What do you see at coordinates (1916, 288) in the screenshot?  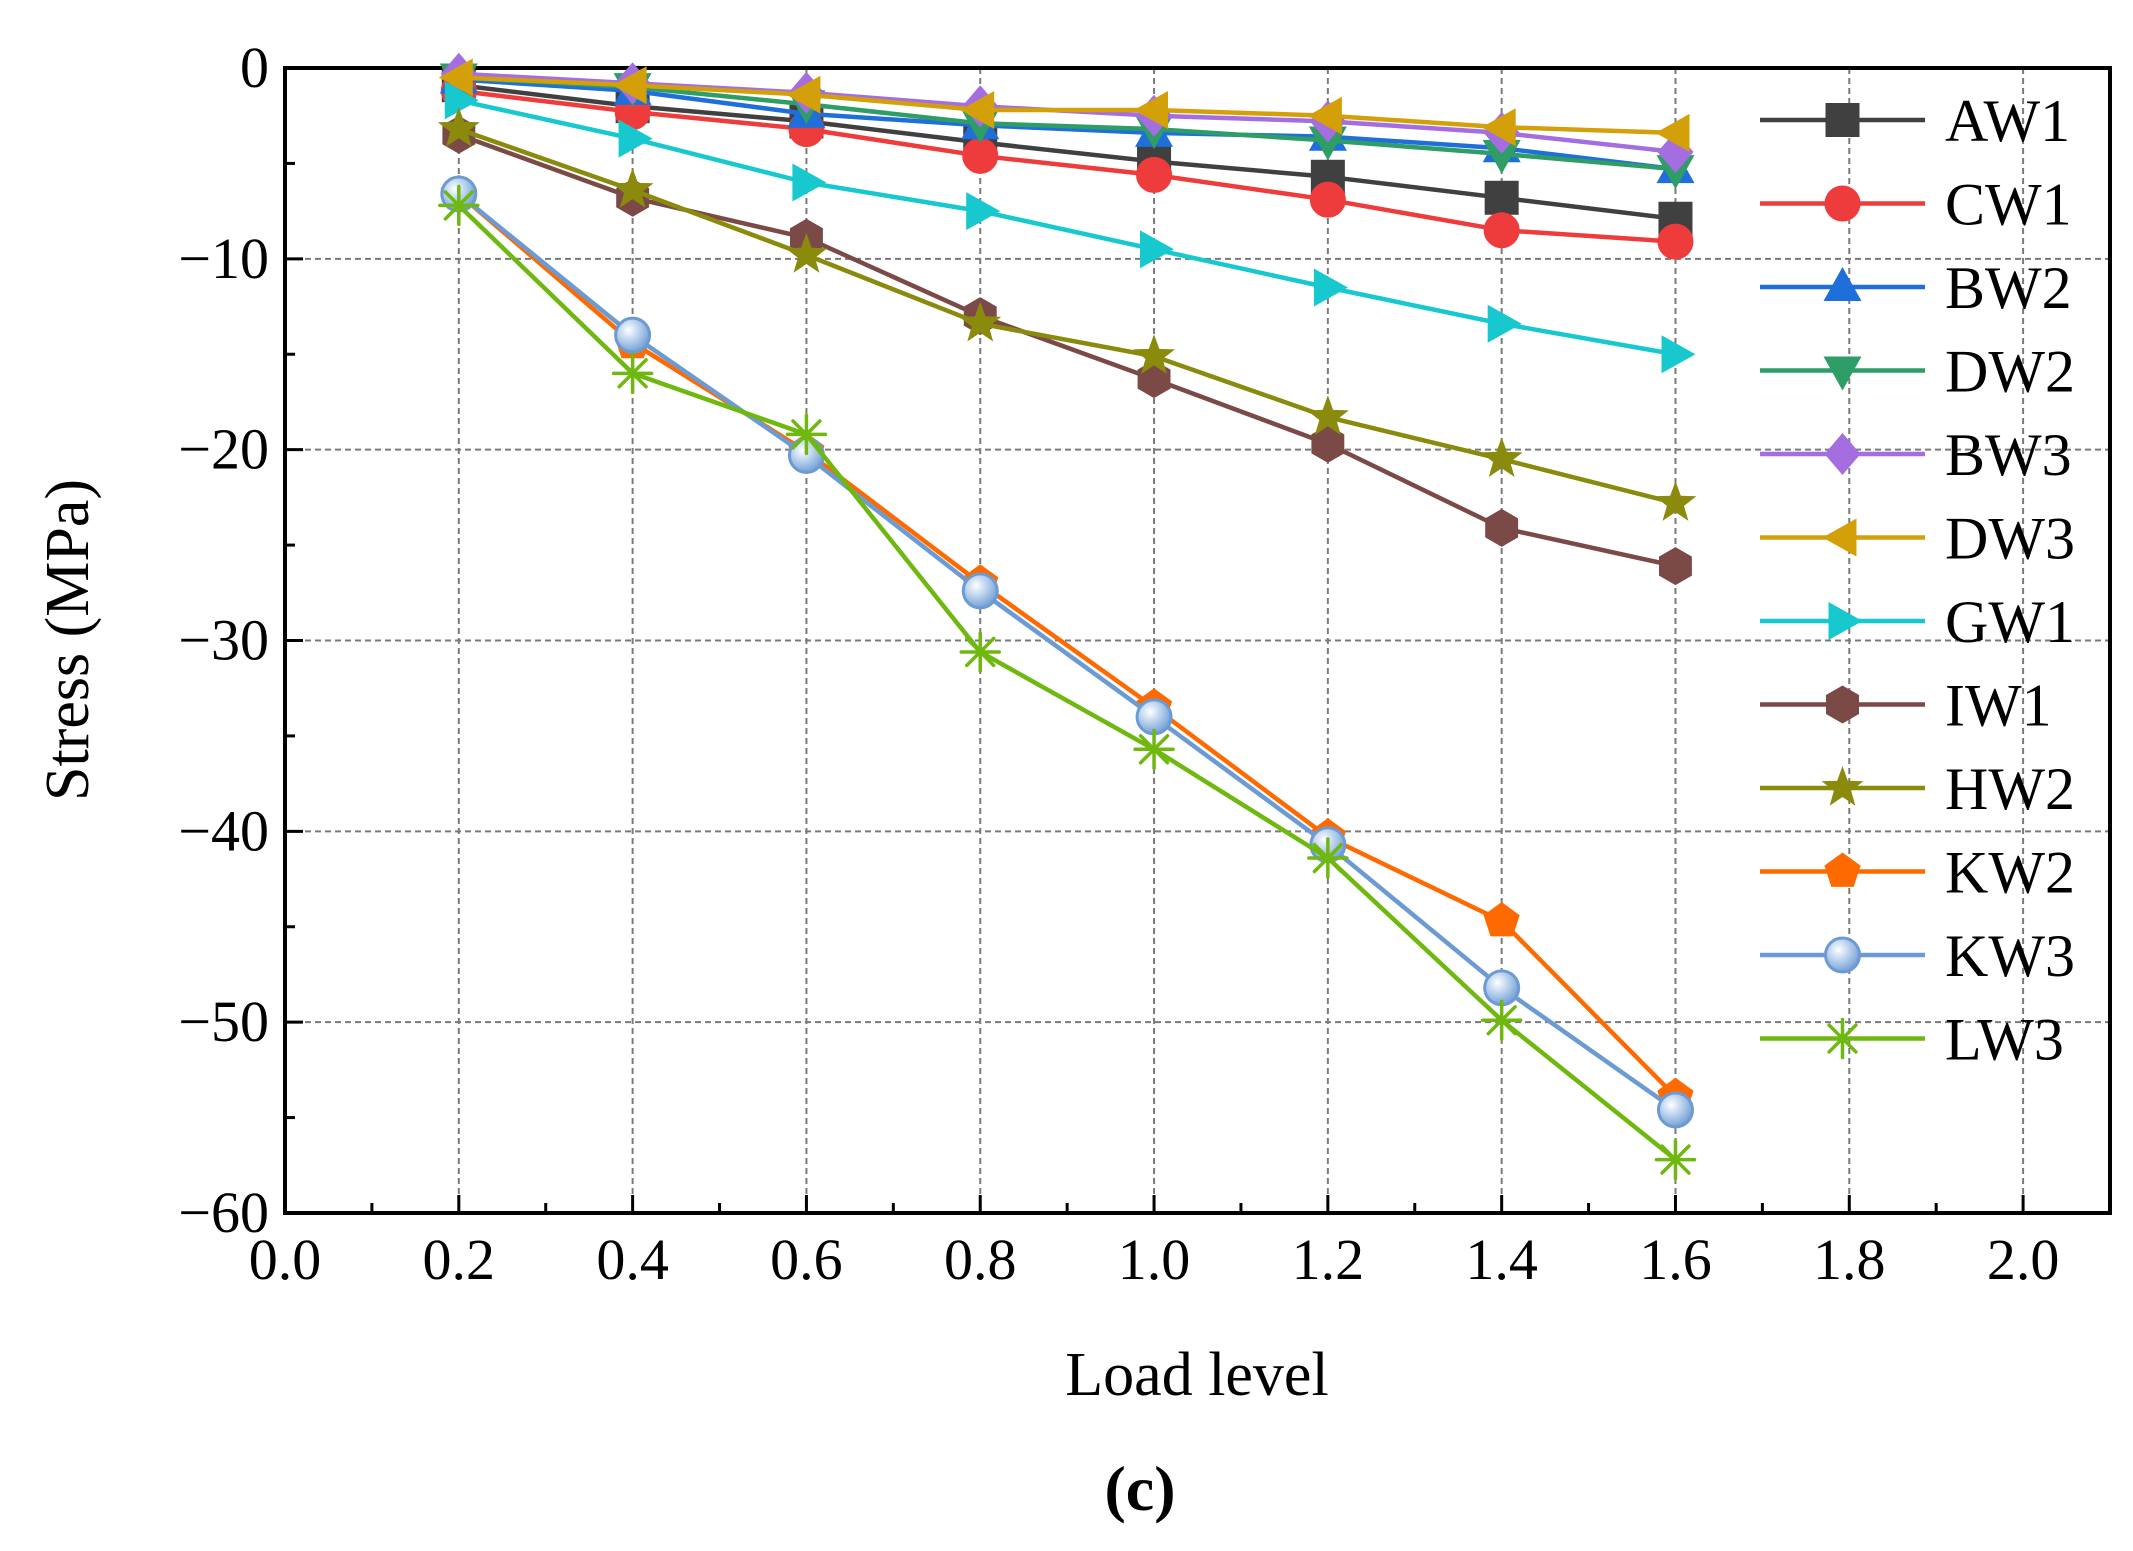 I see `legend-entry-bw2: BW2` at bounding box center [1916, 288].